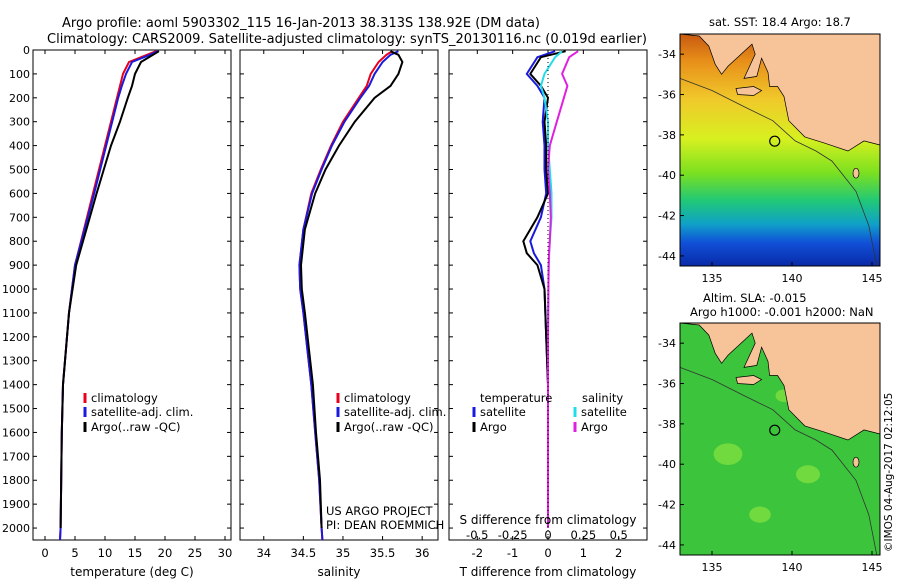 This screenshot has height=584, width=900. What do you see at coordinates (105, 553) in the screenshot?
I see `x-tick-label: 10` at bounding box center [105, 553].